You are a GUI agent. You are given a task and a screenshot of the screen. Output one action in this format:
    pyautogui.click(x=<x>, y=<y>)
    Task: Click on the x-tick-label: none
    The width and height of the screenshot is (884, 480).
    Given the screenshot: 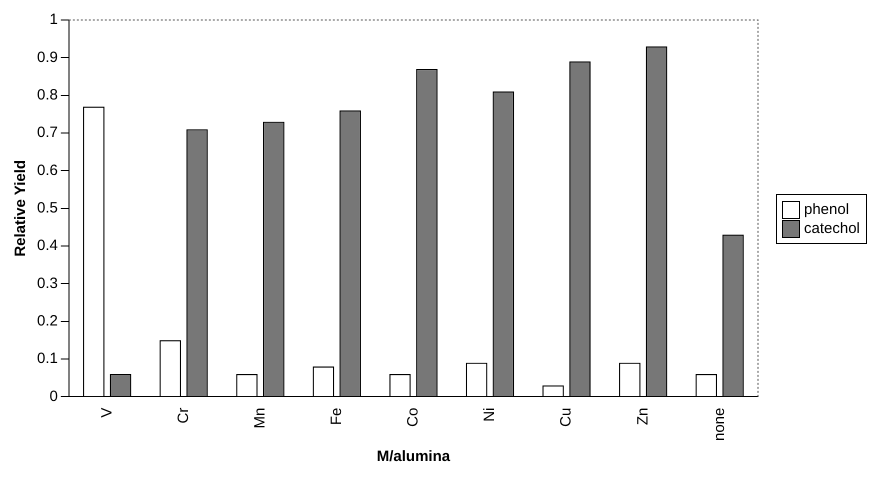 What is the action you would take?
    pyautogui.click(x=719, y=425)
    